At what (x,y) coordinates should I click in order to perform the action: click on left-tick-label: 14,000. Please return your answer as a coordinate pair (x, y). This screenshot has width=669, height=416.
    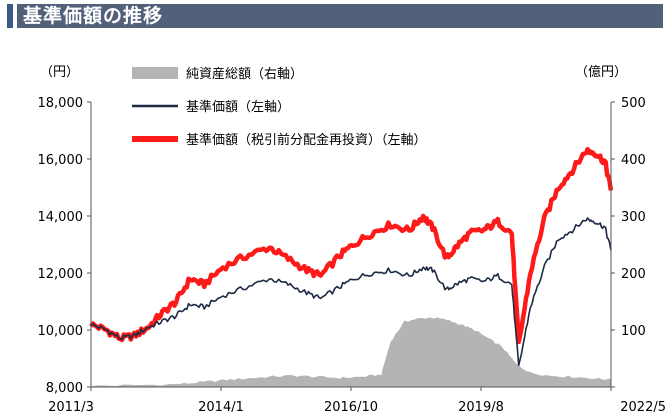
    Looking at the image, I should click on (61, 217).